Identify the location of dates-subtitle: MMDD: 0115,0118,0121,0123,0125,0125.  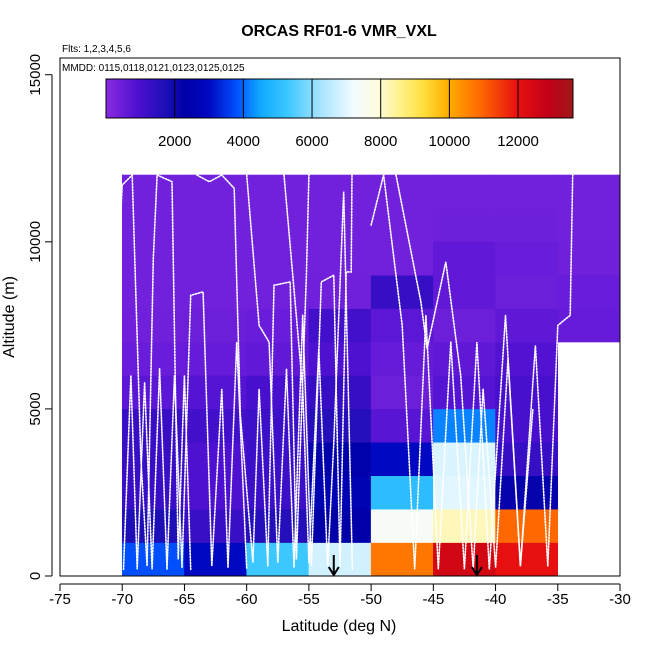
(153, 68).